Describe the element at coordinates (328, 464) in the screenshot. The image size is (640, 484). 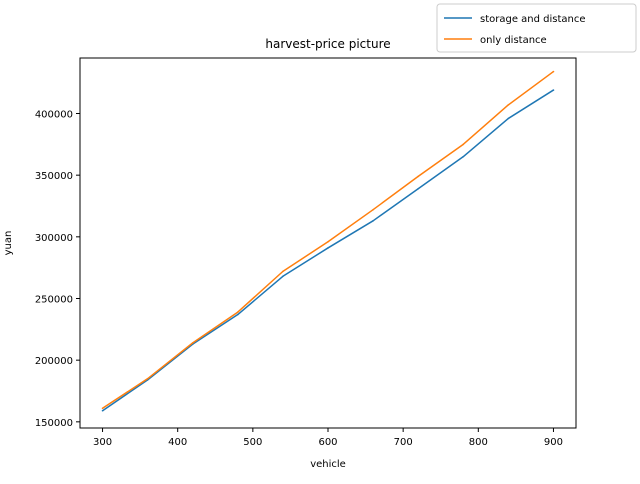
I see `x-axis-label: vehicle` at that location.